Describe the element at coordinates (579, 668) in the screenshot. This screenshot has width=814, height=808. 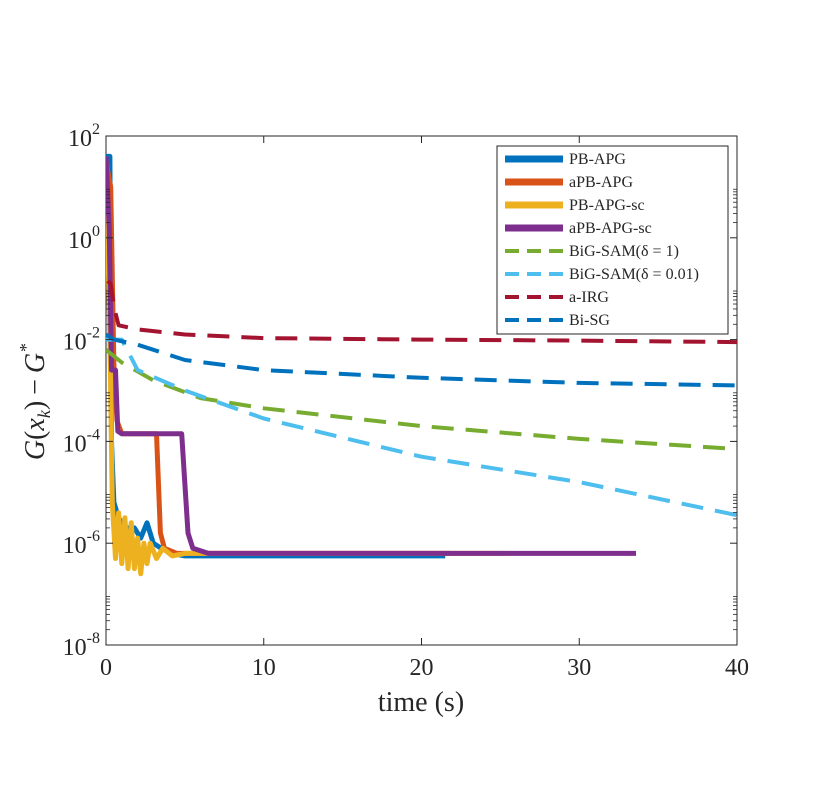
I see `x-tick-label: 30` at that location.